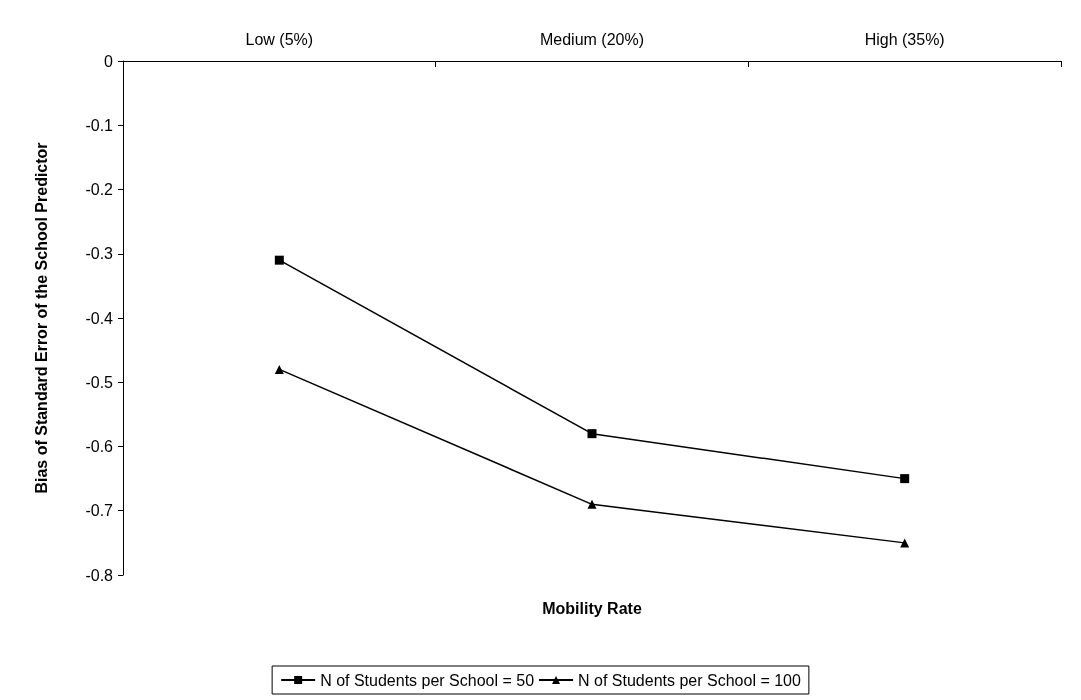 This screenshot has width=1081, height=700. I want to click on y-tick-label: -0.7, so click(99, 511).